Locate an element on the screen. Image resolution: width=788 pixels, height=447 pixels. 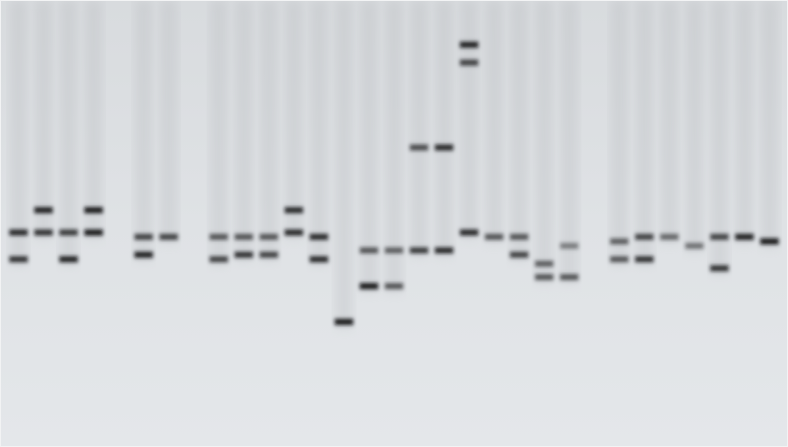
lane-15-smear is located at coordinates (369, 146).